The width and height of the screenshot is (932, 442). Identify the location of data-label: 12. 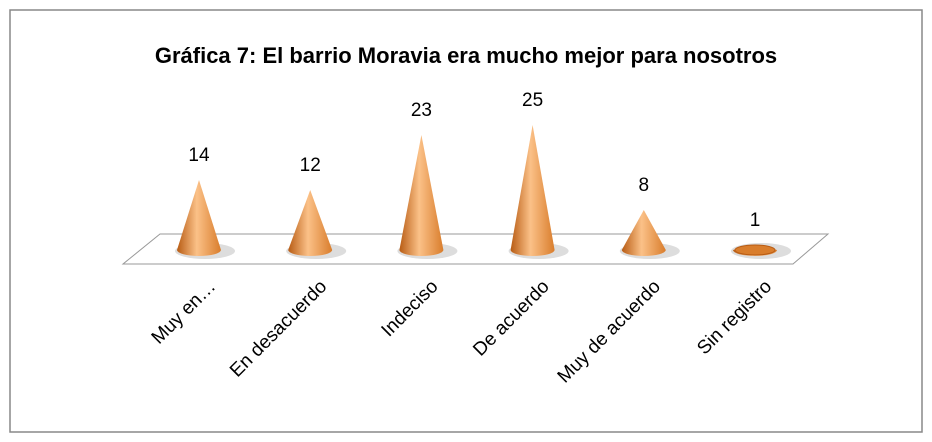
(310, 165).